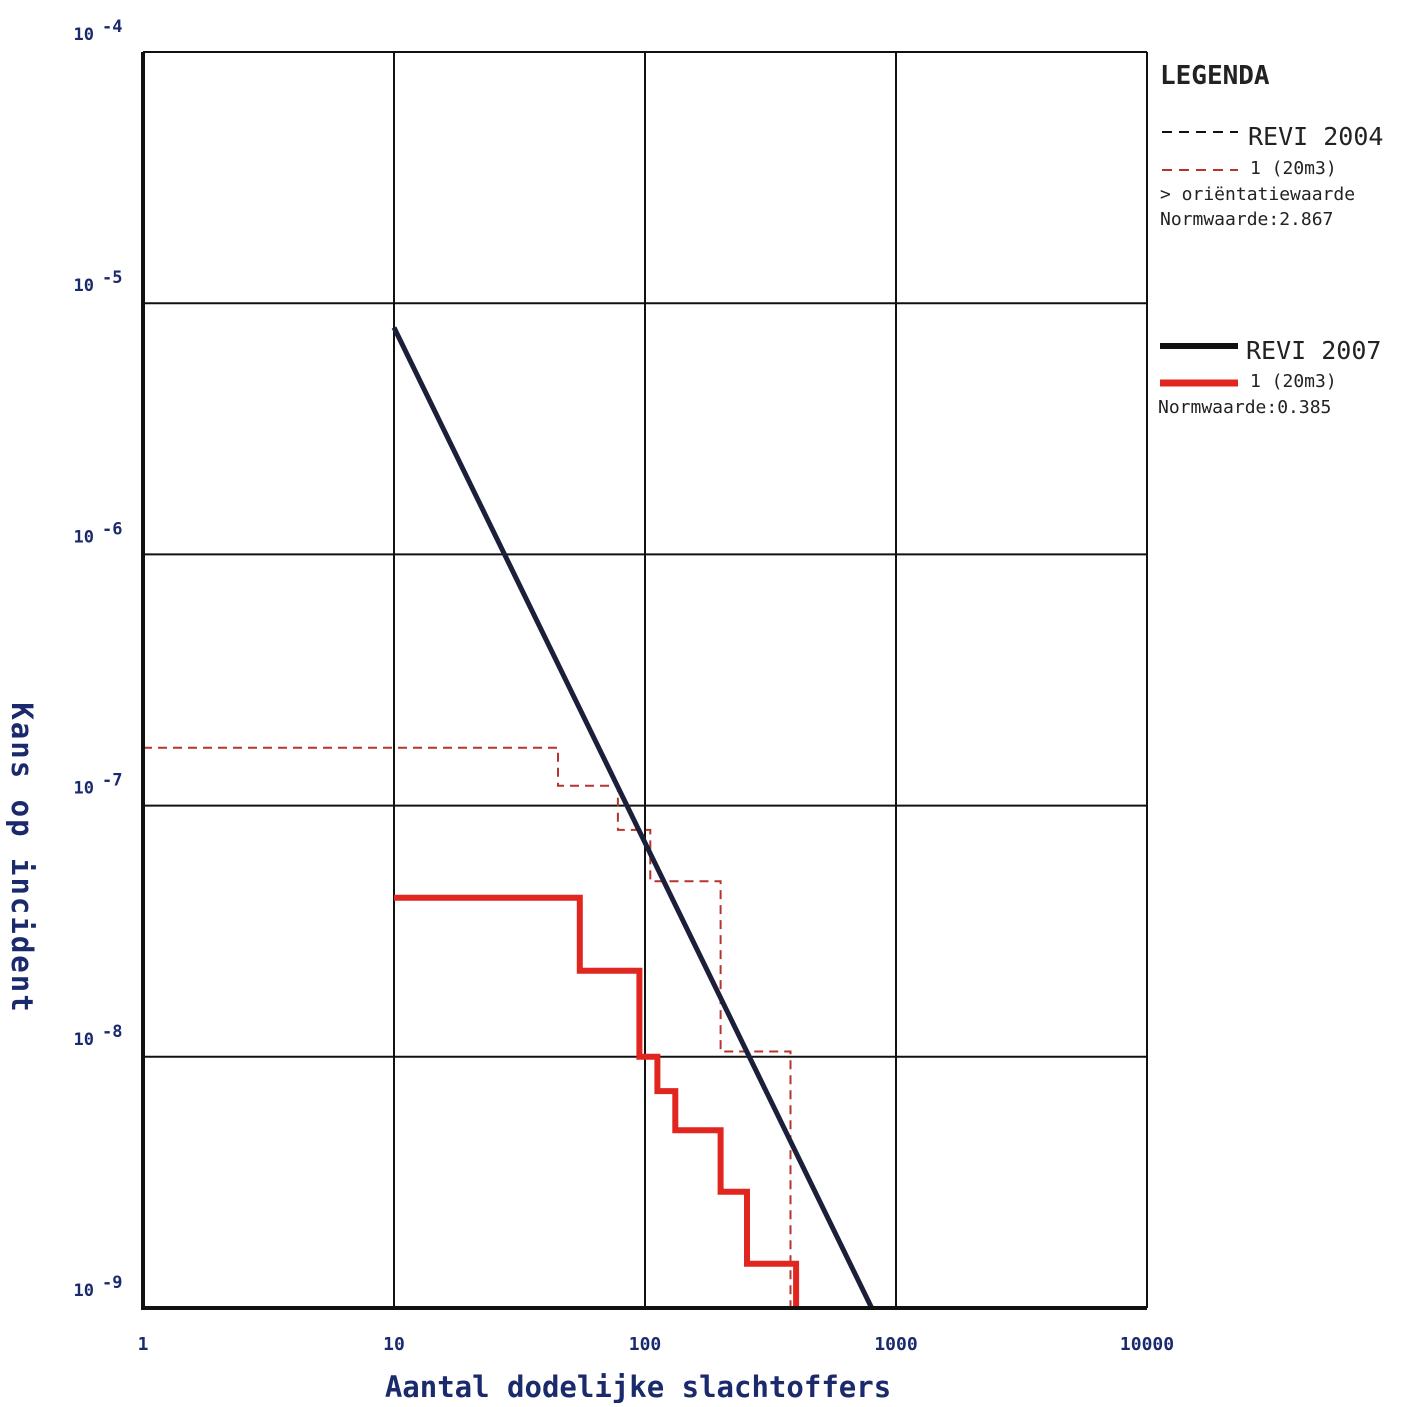 The width and height of the screenshot is (1403, 1407). I want to click on x-tick-label: 100, so click(645, 1344).